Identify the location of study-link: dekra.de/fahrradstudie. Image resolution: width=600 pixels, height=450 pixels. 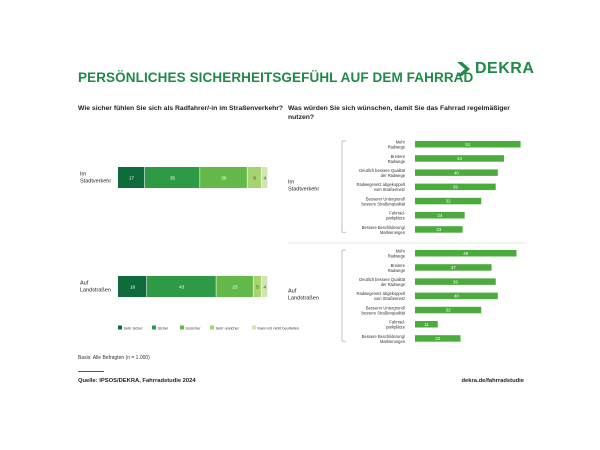
(493, 381).